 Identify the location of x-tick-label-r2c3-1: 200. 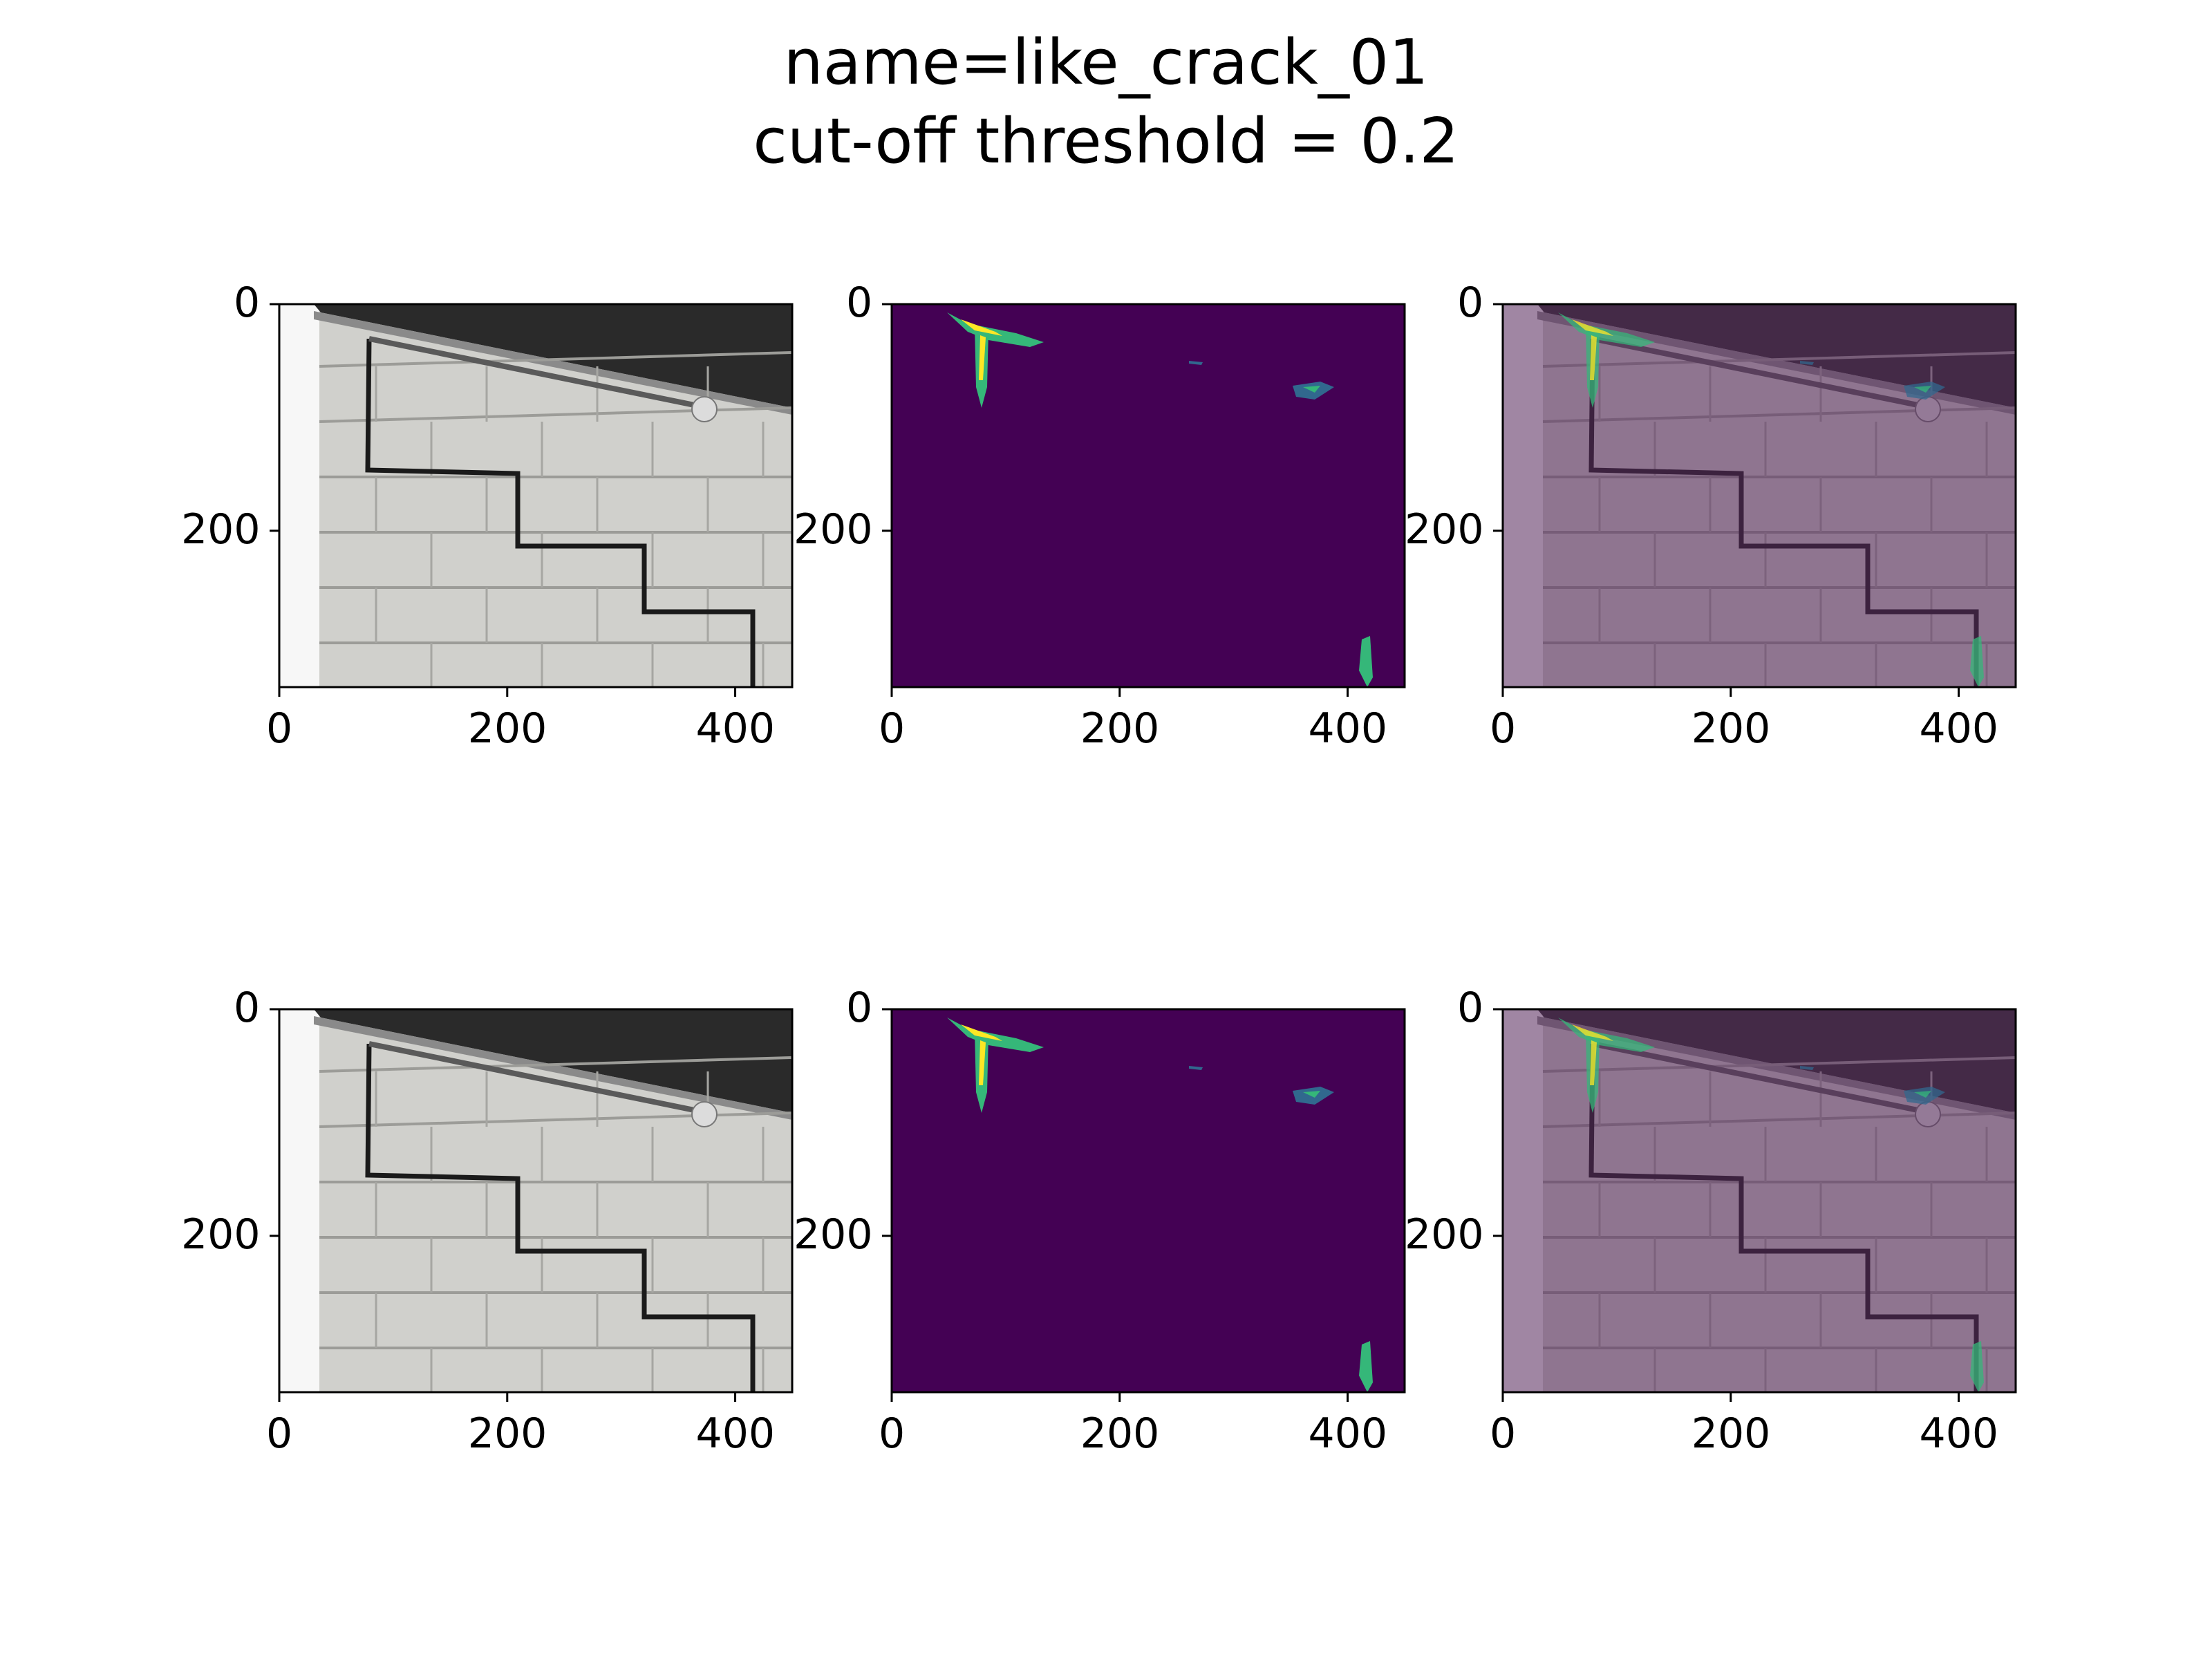
(1731, 1433).